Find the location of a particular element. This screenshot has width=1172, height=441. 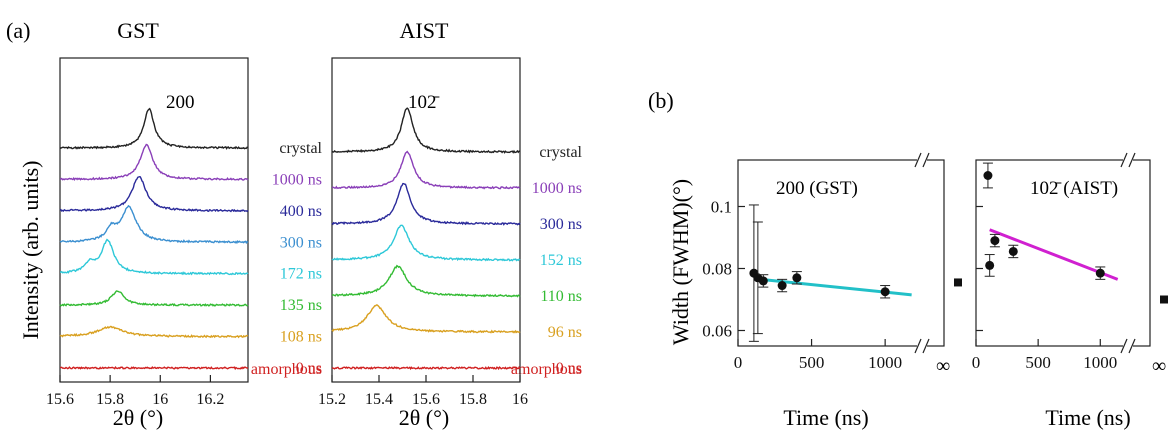

gst-infinity-label: ∞ is located at coordinates (943, 366).